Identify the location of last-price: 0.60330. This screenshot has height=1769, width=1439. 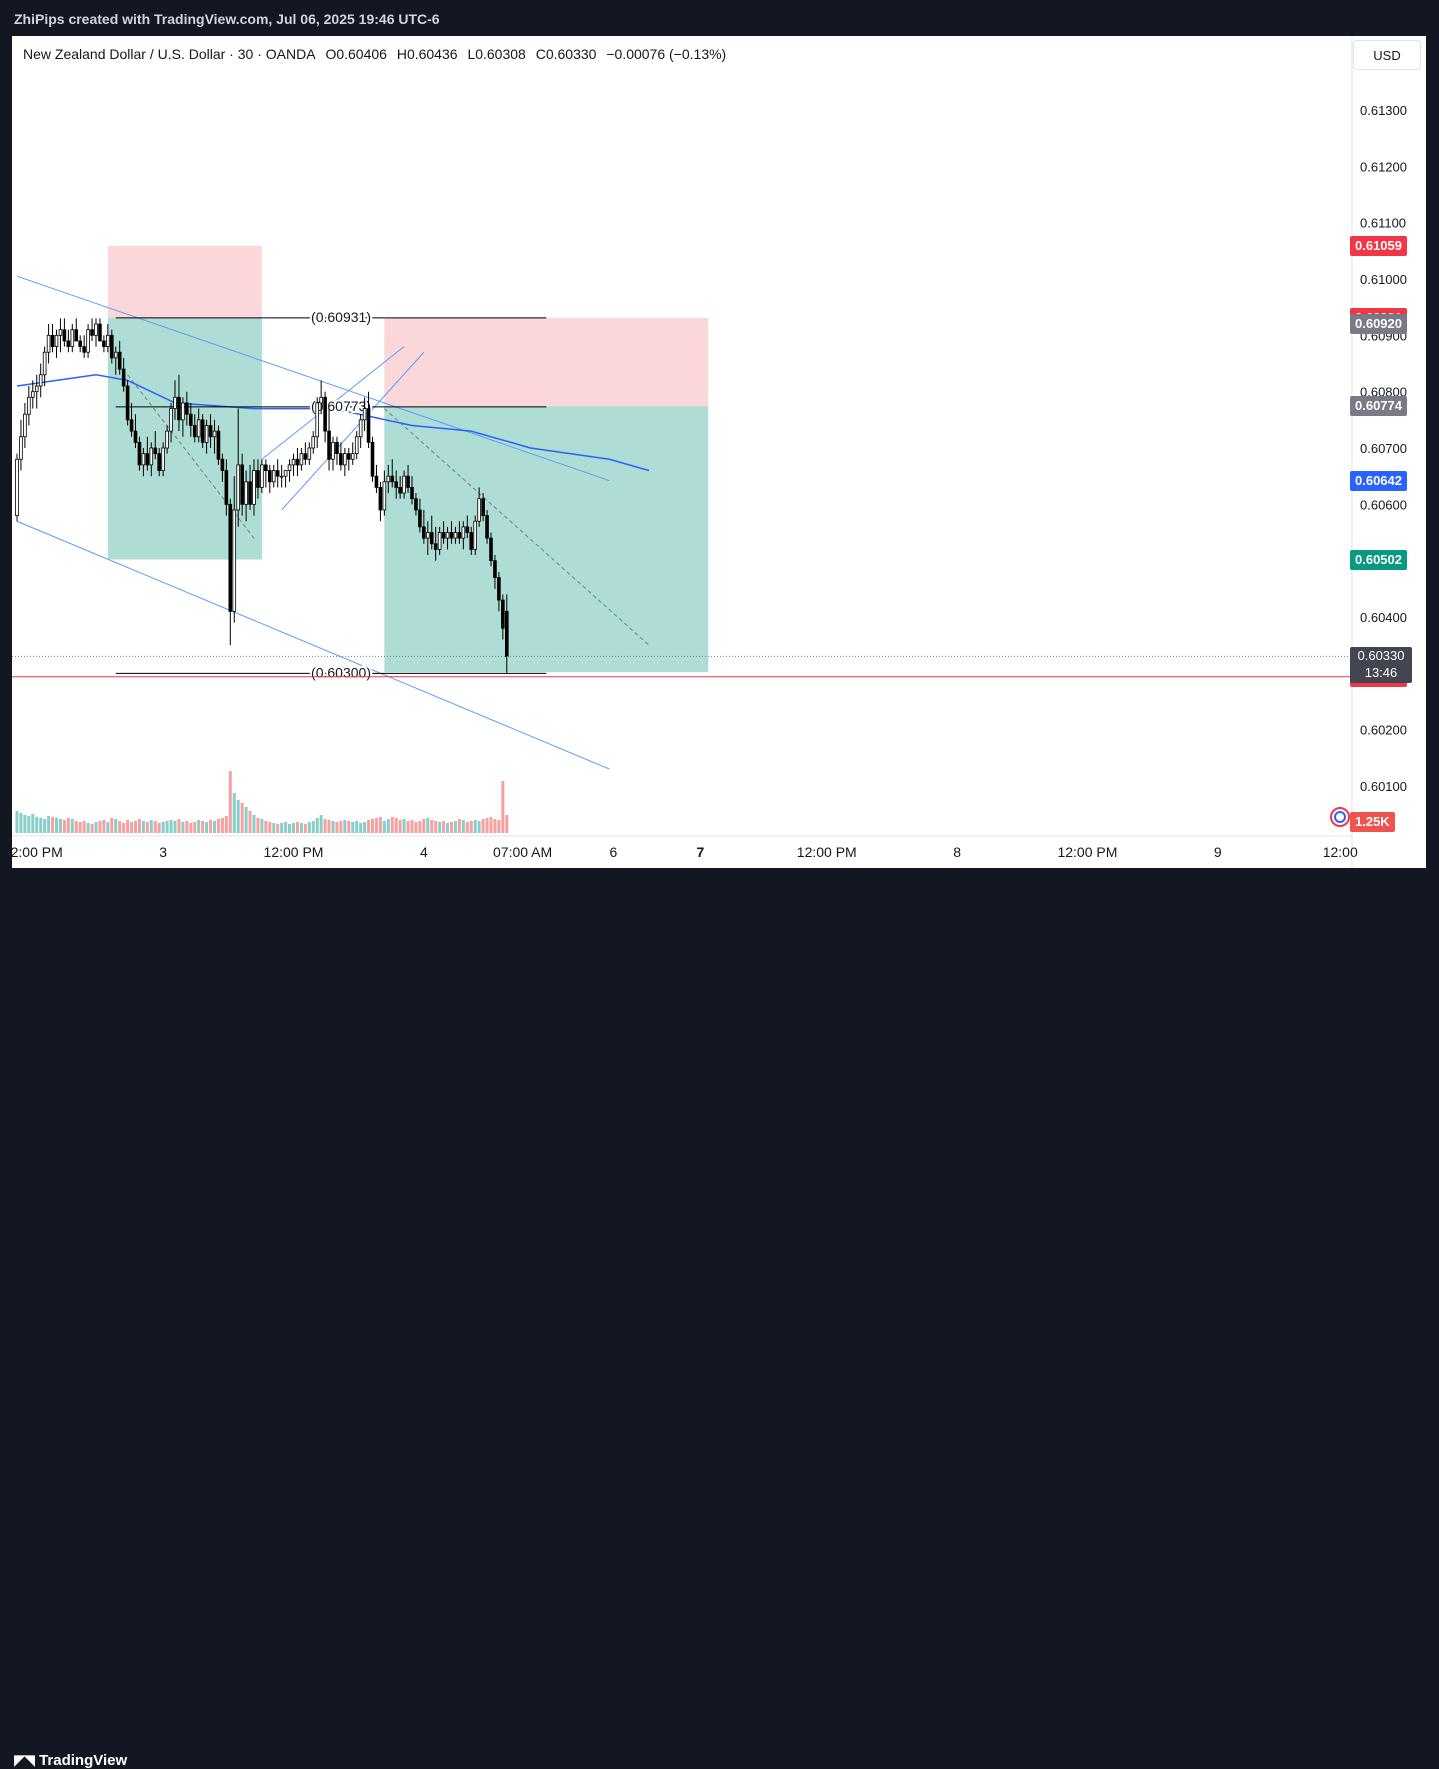
(1381, 655).